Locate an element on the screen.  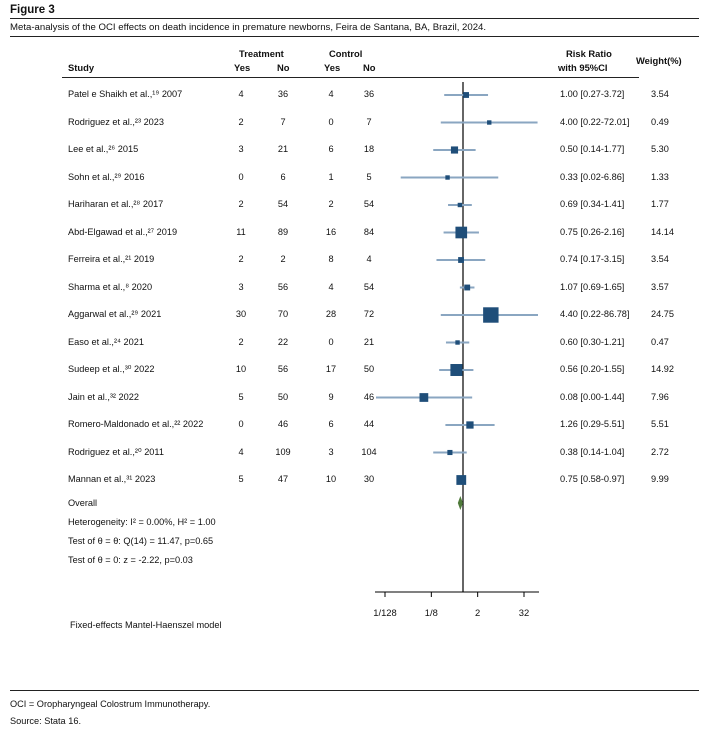
treatment-no: 46 is located at coordinates (283, 424).